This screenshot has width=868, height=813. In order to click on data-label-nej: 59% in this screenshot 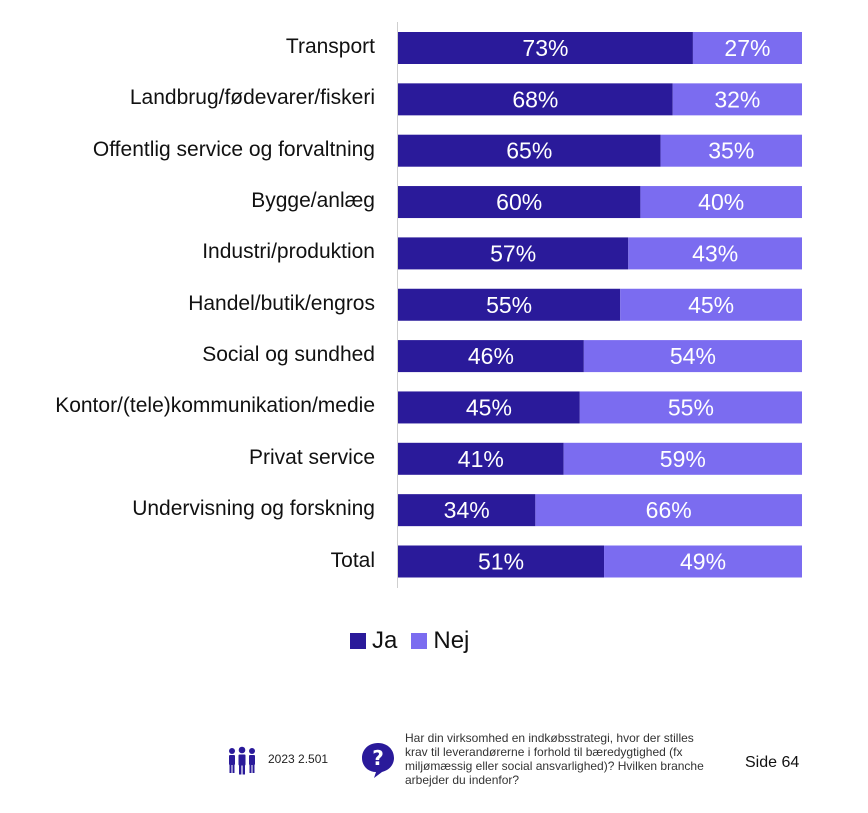, I will do `click(683, 459)`.